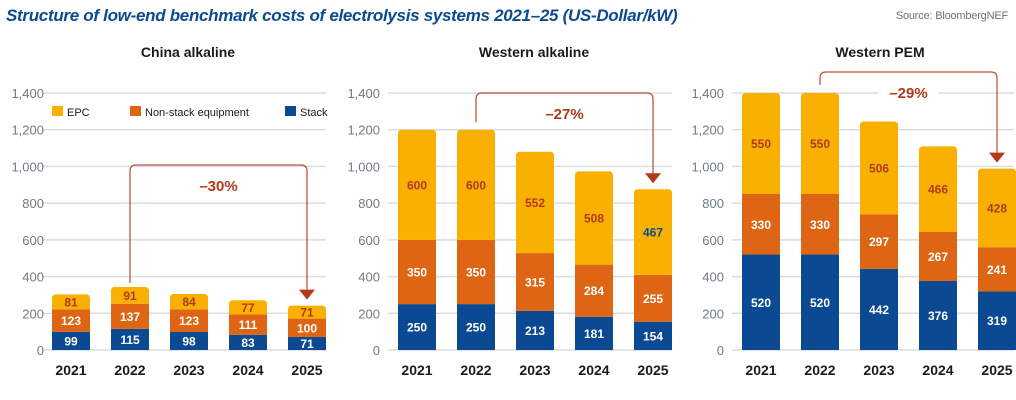 The image size is (1016, 400). Describe the element at coordinates (135, 111) in the screenshot. I see `legend-swatch-nonstack` at that location.